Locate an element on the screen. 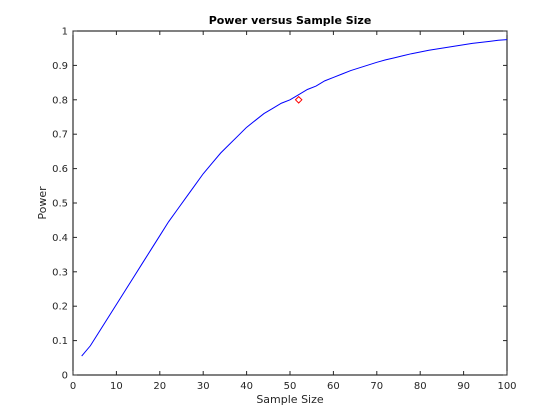 The width and height of the screenshot is (560, 420). x-axis-label: Sample Size is located at coordinates (290, 399).